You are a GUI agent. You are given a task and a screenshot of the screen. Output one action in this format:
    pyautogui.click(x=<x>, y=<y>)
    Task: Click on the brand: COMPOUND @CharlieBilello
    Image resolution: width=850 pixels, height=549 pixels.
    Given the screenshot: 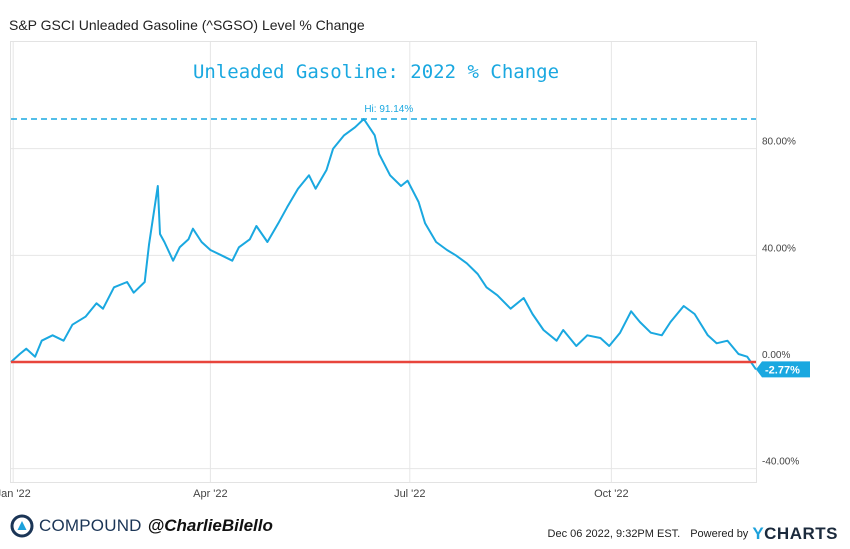 What is the action you would take?
    pyautogui.click(x=141, y=526)
    